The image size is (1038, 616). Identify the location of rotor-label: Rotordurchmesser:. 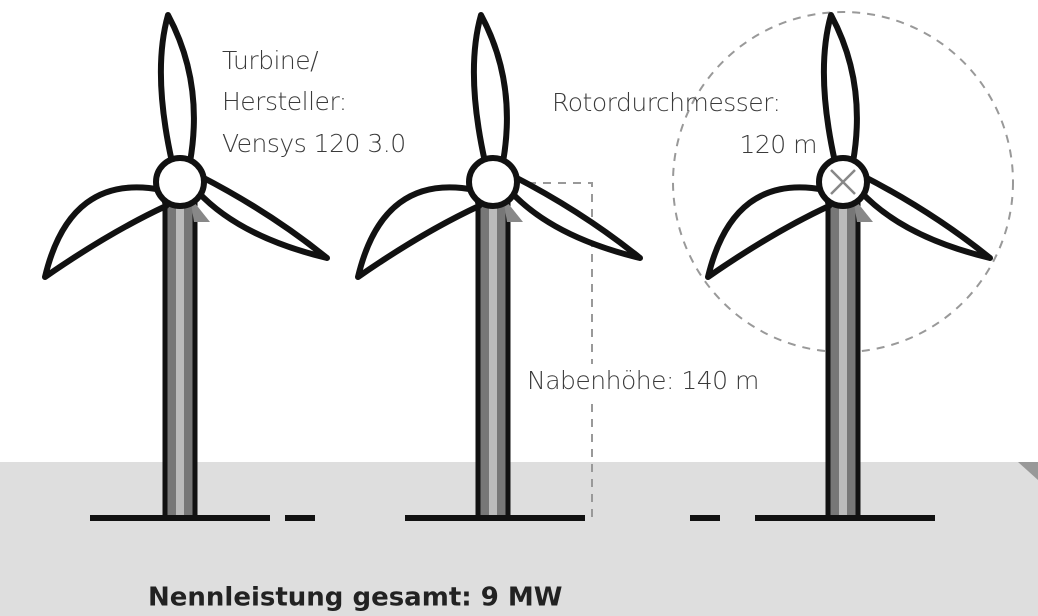
(666, 102).